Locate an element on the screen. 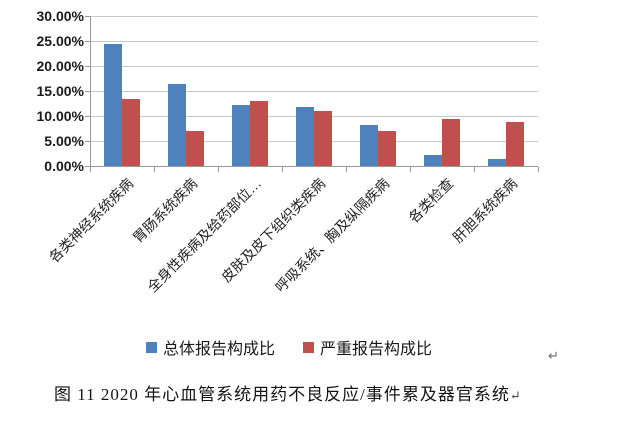 The width and height of the screenshot is (626, 443). caption-paragraph-mark: ↵ is located at coordinates (515, 395).